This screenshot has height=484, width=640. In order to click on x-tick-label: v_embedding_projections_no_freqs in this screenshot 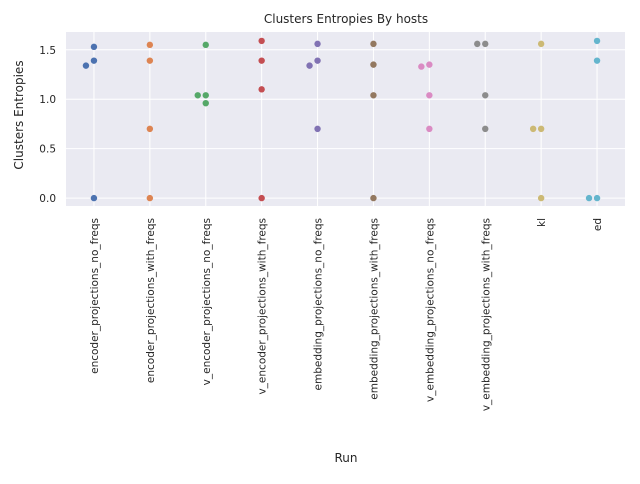, I will do `click(430, 310)`.